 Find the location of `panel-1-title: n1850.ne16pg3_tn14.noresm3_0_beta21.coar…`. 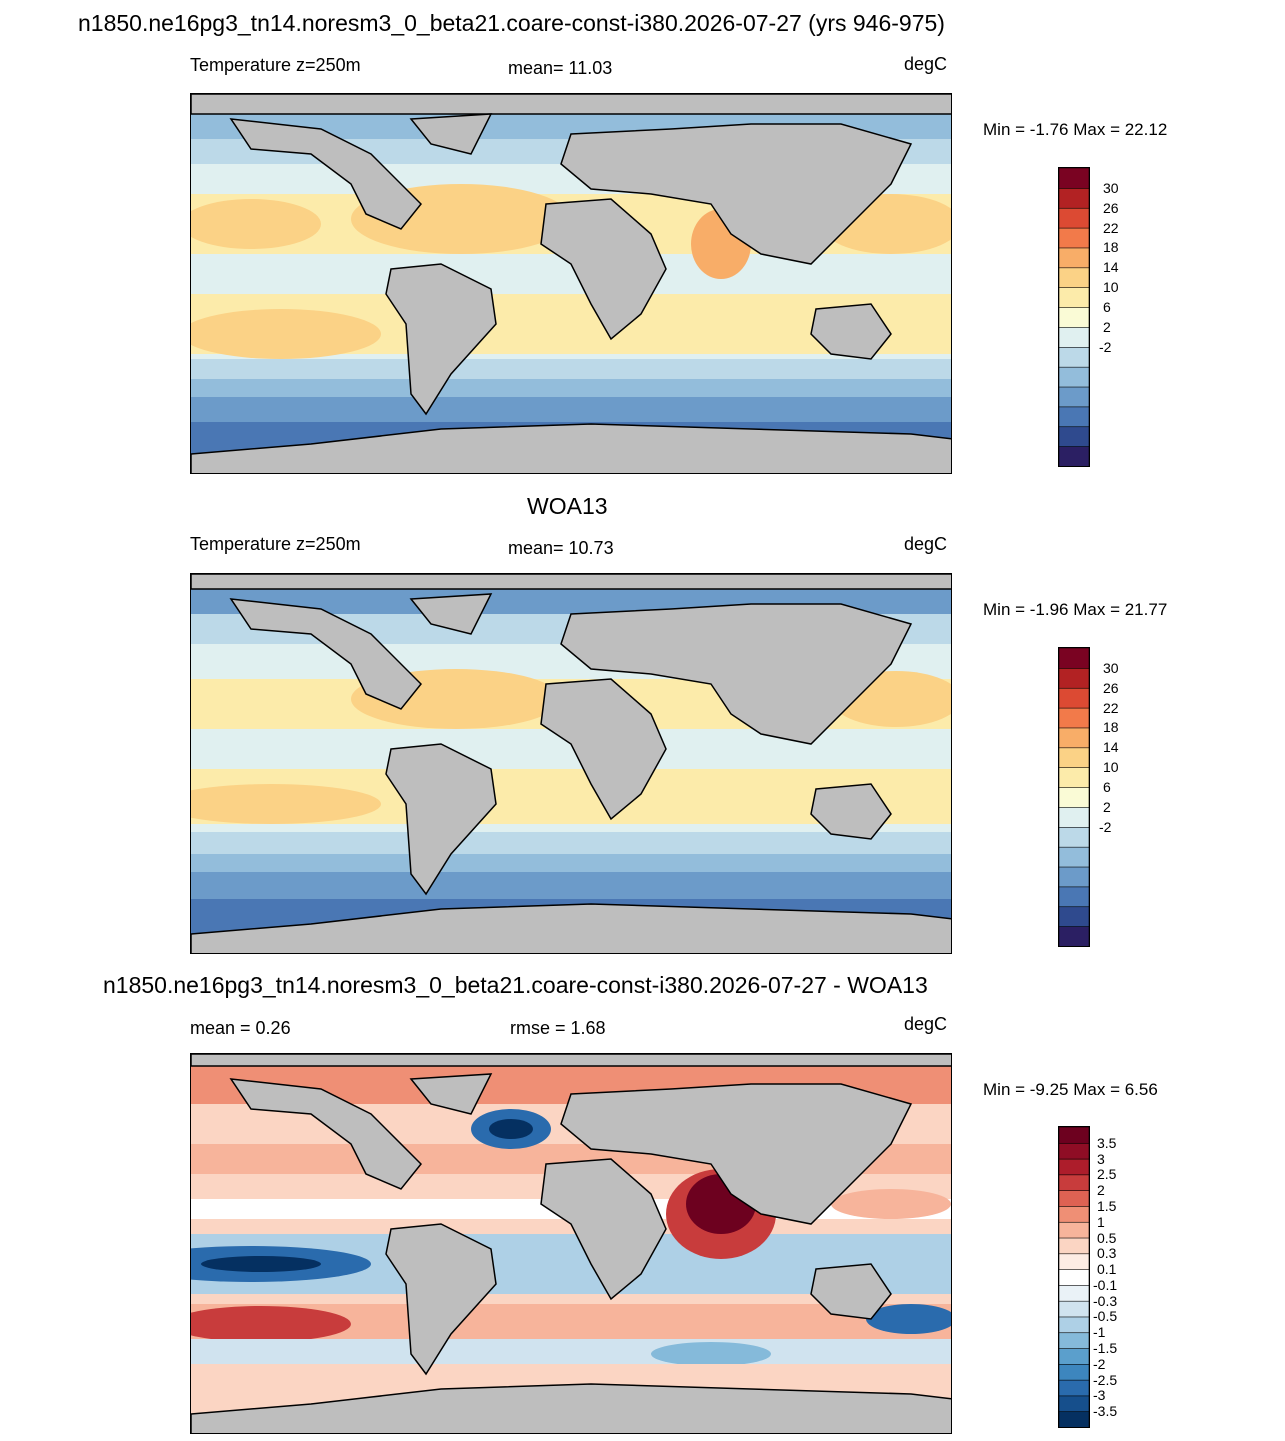

panel-1-title: n1850.ne16pg3_tn14.noresm3_0_beta21.coar… is located at coordinates (511, 23).